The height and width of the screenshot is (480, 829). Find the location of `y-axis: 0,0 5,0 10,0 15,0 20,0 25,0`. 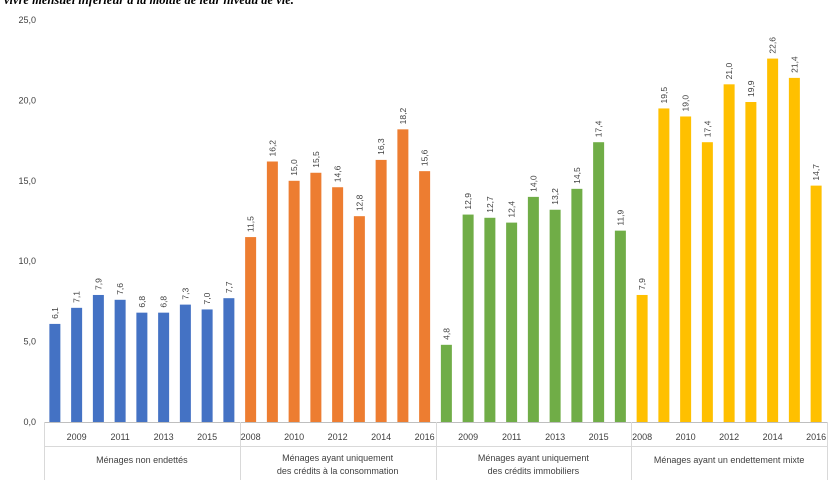

y-axis: 0,0 5,0 10,0 15,0 20,0 25,0 is located at coordinates (27, 221).